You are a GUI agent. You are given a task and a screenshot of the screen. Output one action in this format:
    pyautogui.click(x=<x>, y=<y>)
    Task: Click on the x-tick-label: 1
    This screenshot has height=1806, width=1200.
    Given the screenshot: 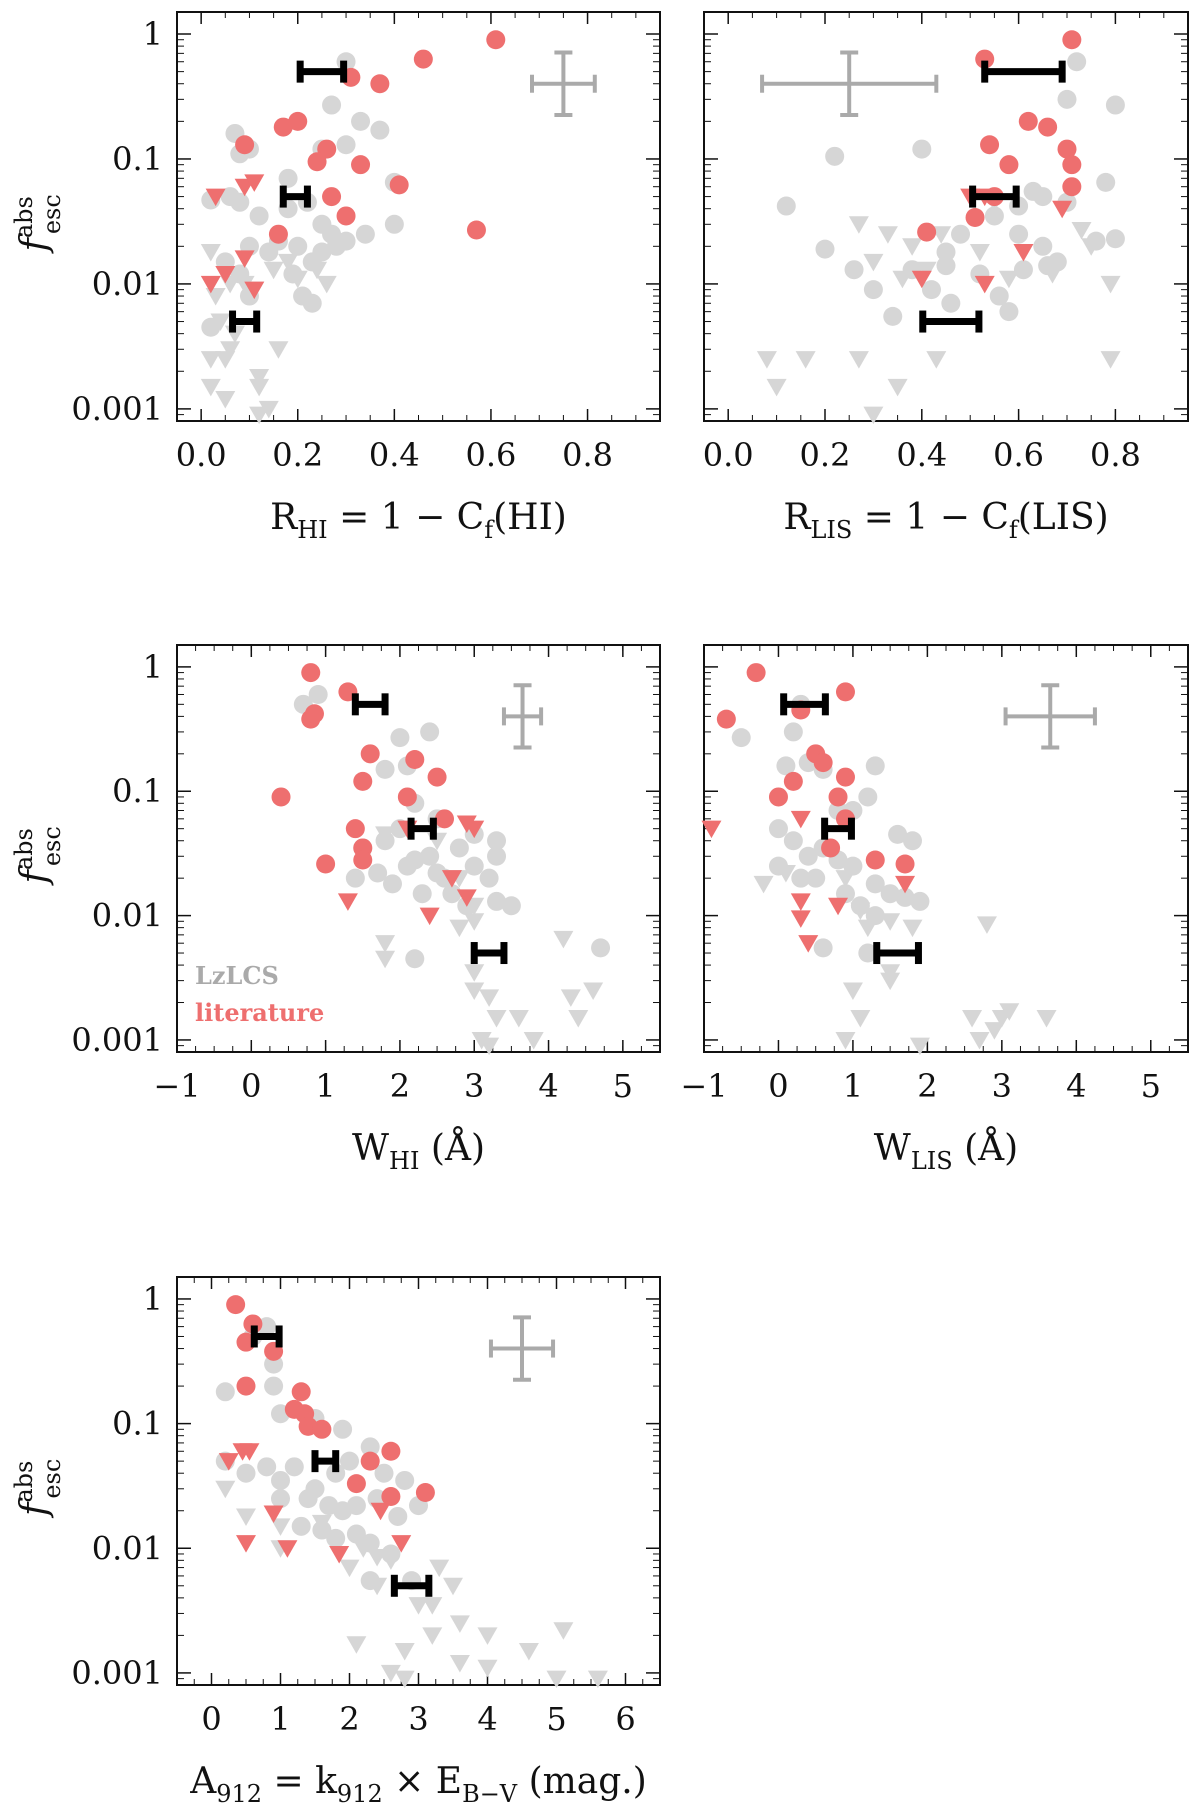 What is the action you would take?
    pyautogui.click(x=853, y=1086)
    